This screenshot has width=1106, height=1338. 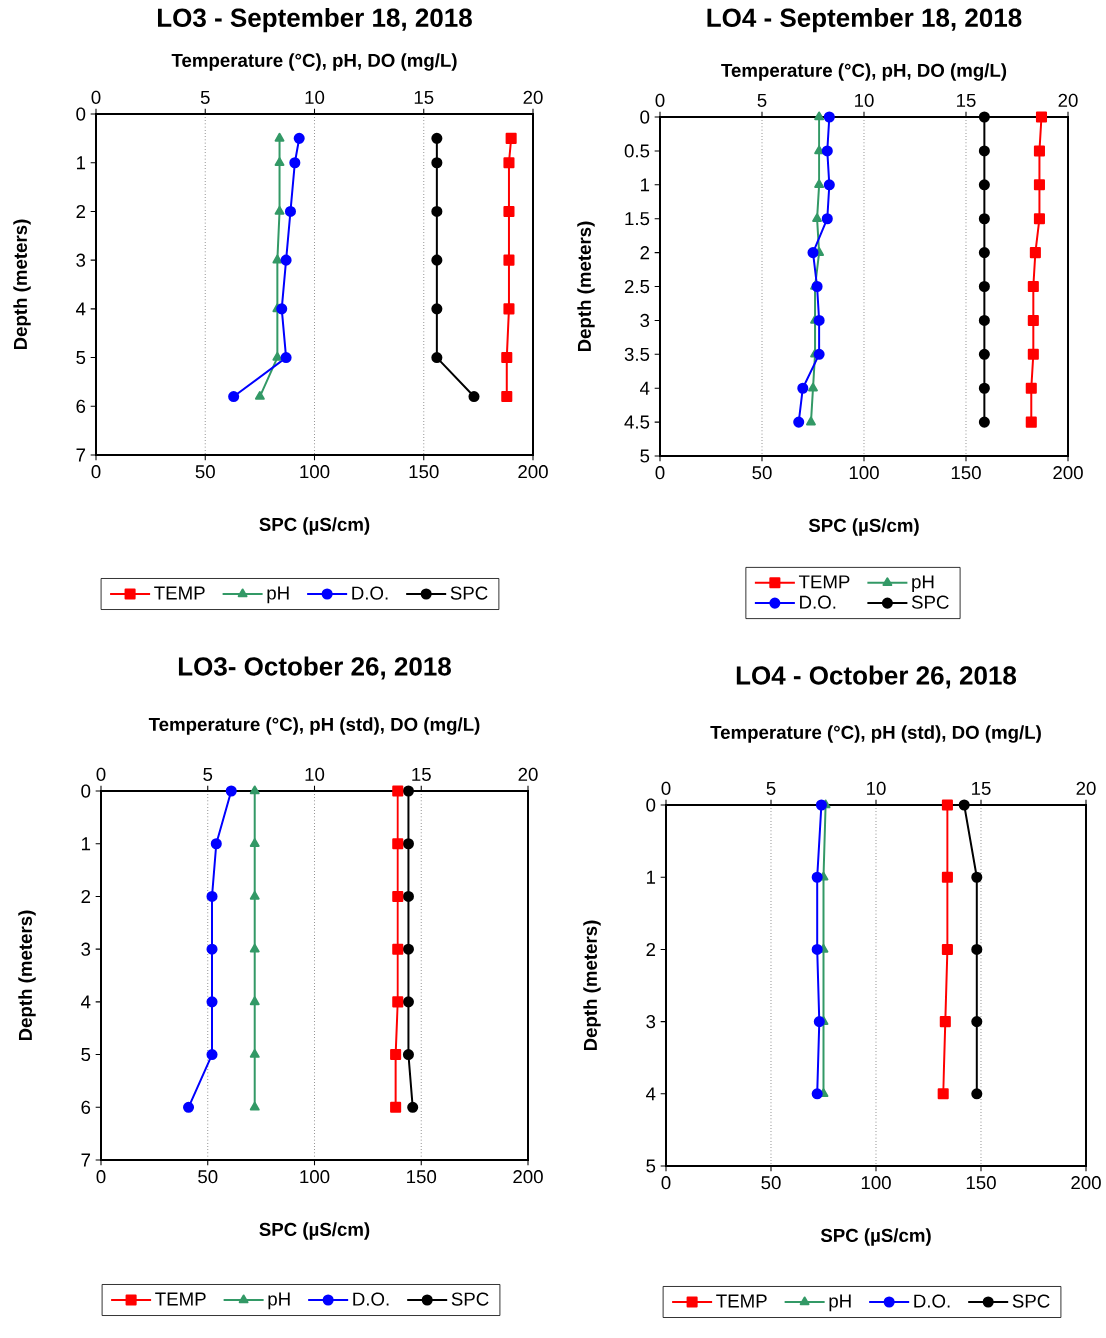 I want to click on y-tick-label: 3.5, so click(x=637, y=354).